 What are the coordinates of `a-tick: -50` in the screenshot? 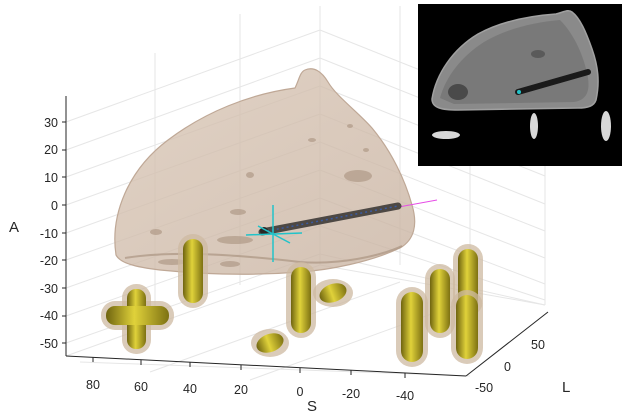 It's located at (49, 344).